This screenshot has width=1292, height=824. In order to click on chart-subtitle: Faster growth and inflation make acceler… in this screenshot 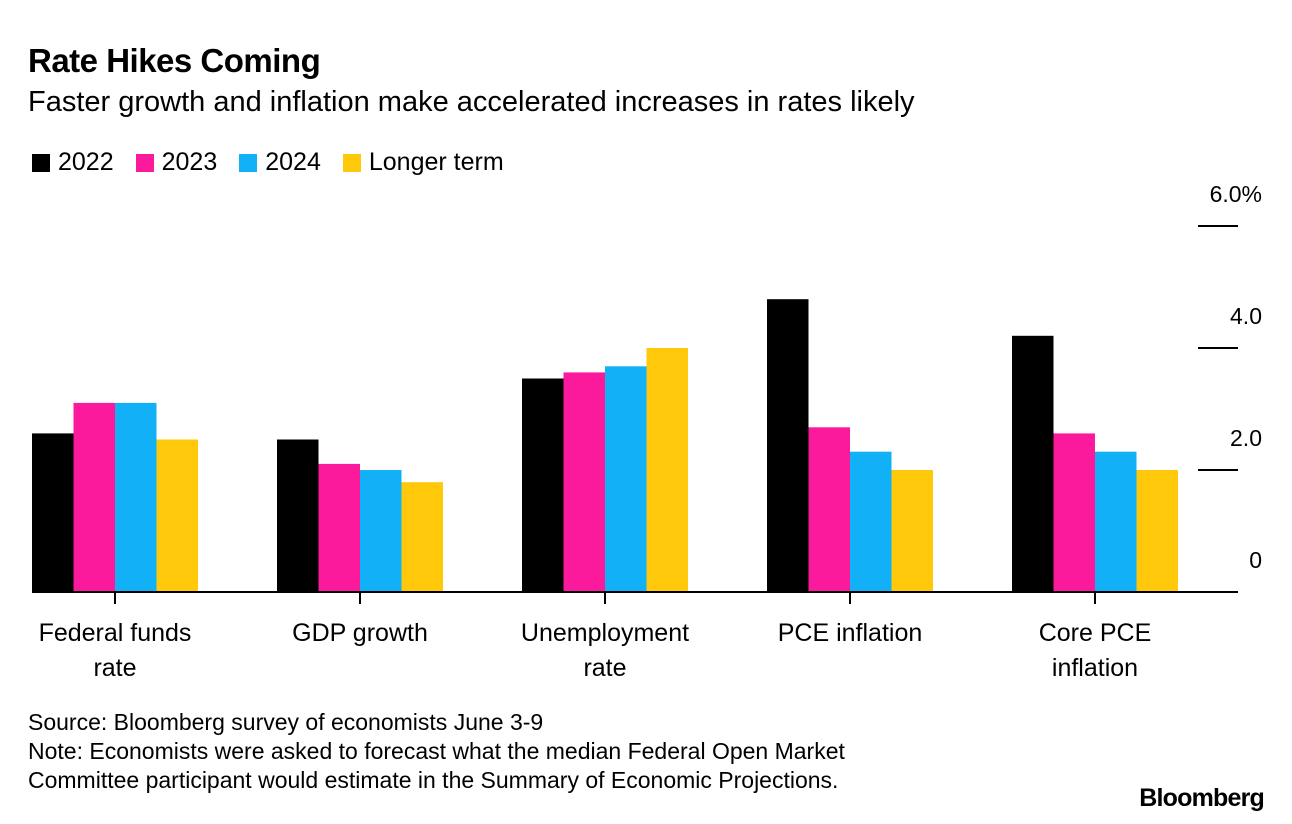, I will do `click(471, 102)`.